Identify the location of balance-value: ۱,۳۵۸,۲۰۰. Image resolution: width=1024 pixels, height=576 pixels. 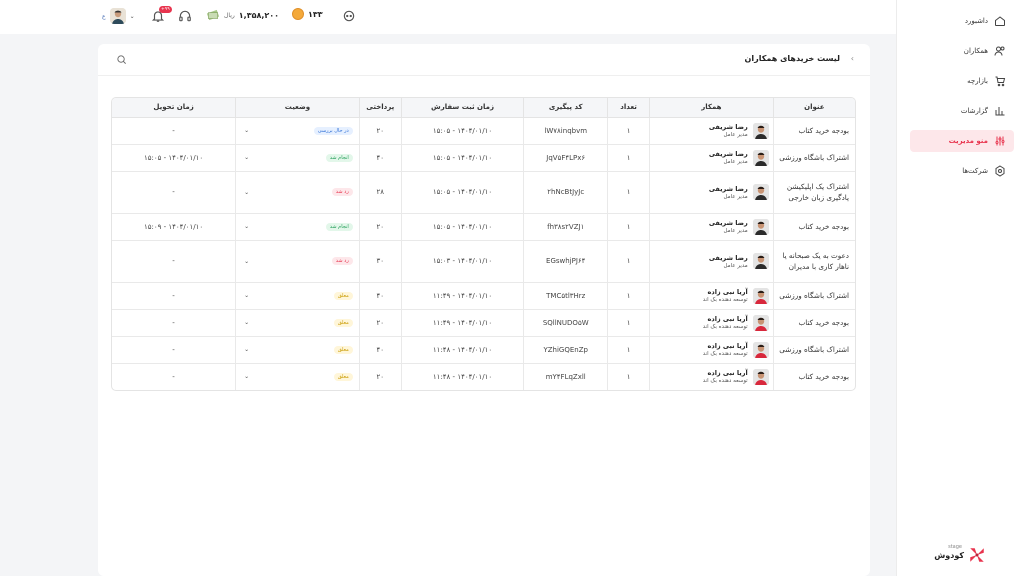
(259, 15).